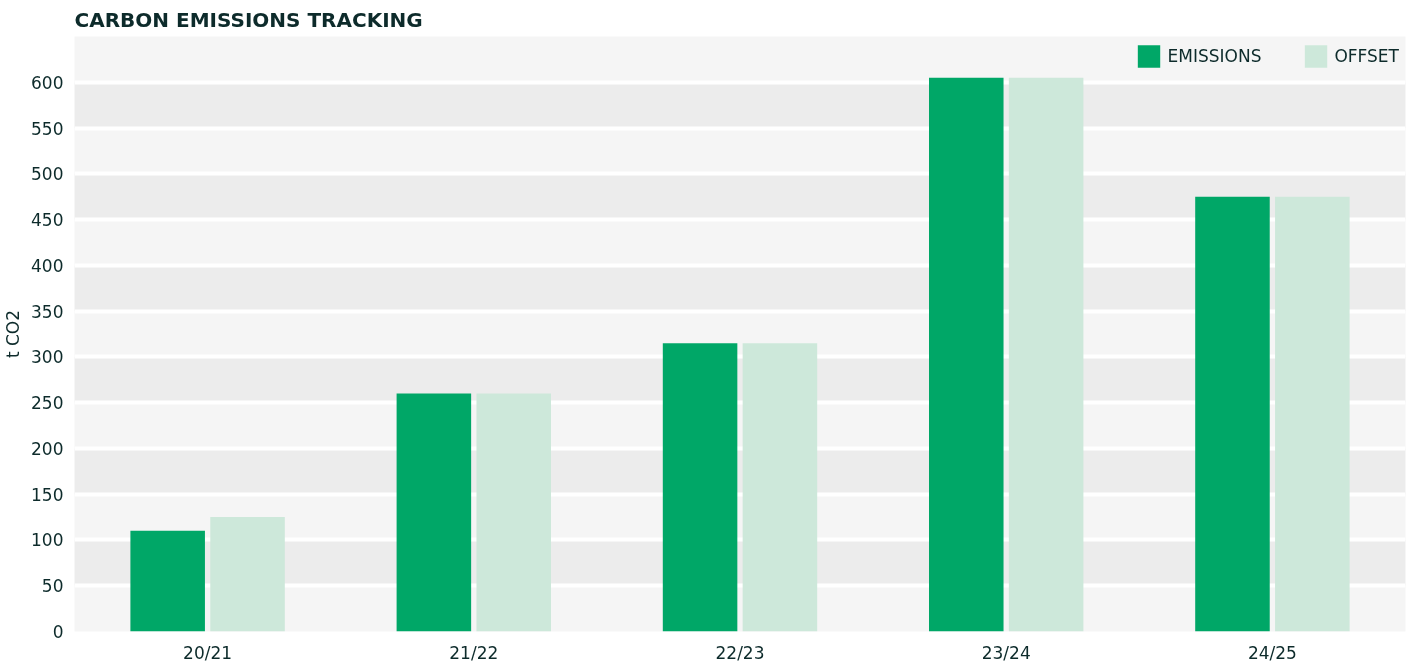 The width and height of the screenshot is (1416, 670). What do you see at coordinates (1272, 652) in the screenshot?
I see `x-tick-label: 24/25` at bounding box center [1272, 652].